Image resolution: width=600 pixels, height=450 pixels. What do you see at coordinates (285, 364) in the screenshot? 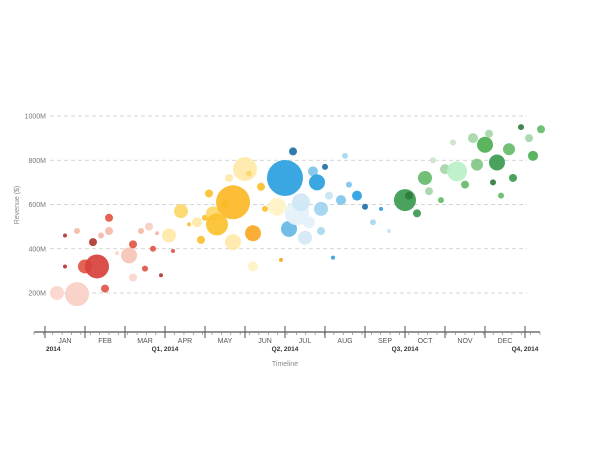
I see `x-axis-title: Timeline` at bounding box center [285, 364].